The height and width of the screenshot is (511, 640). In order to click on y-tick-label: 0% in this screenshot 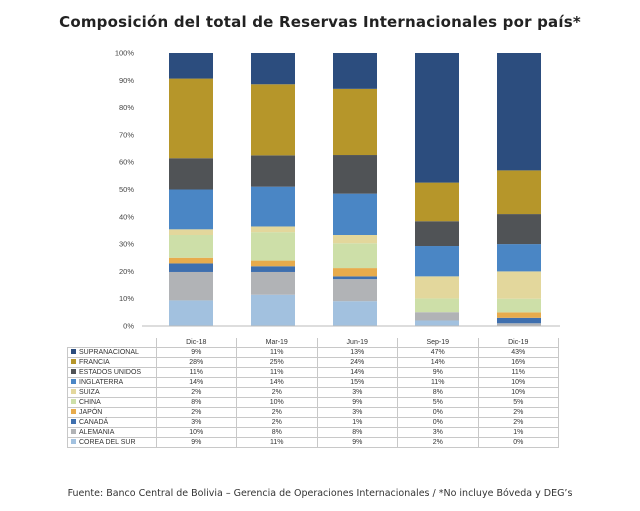, I will do `click(128, 326)`.